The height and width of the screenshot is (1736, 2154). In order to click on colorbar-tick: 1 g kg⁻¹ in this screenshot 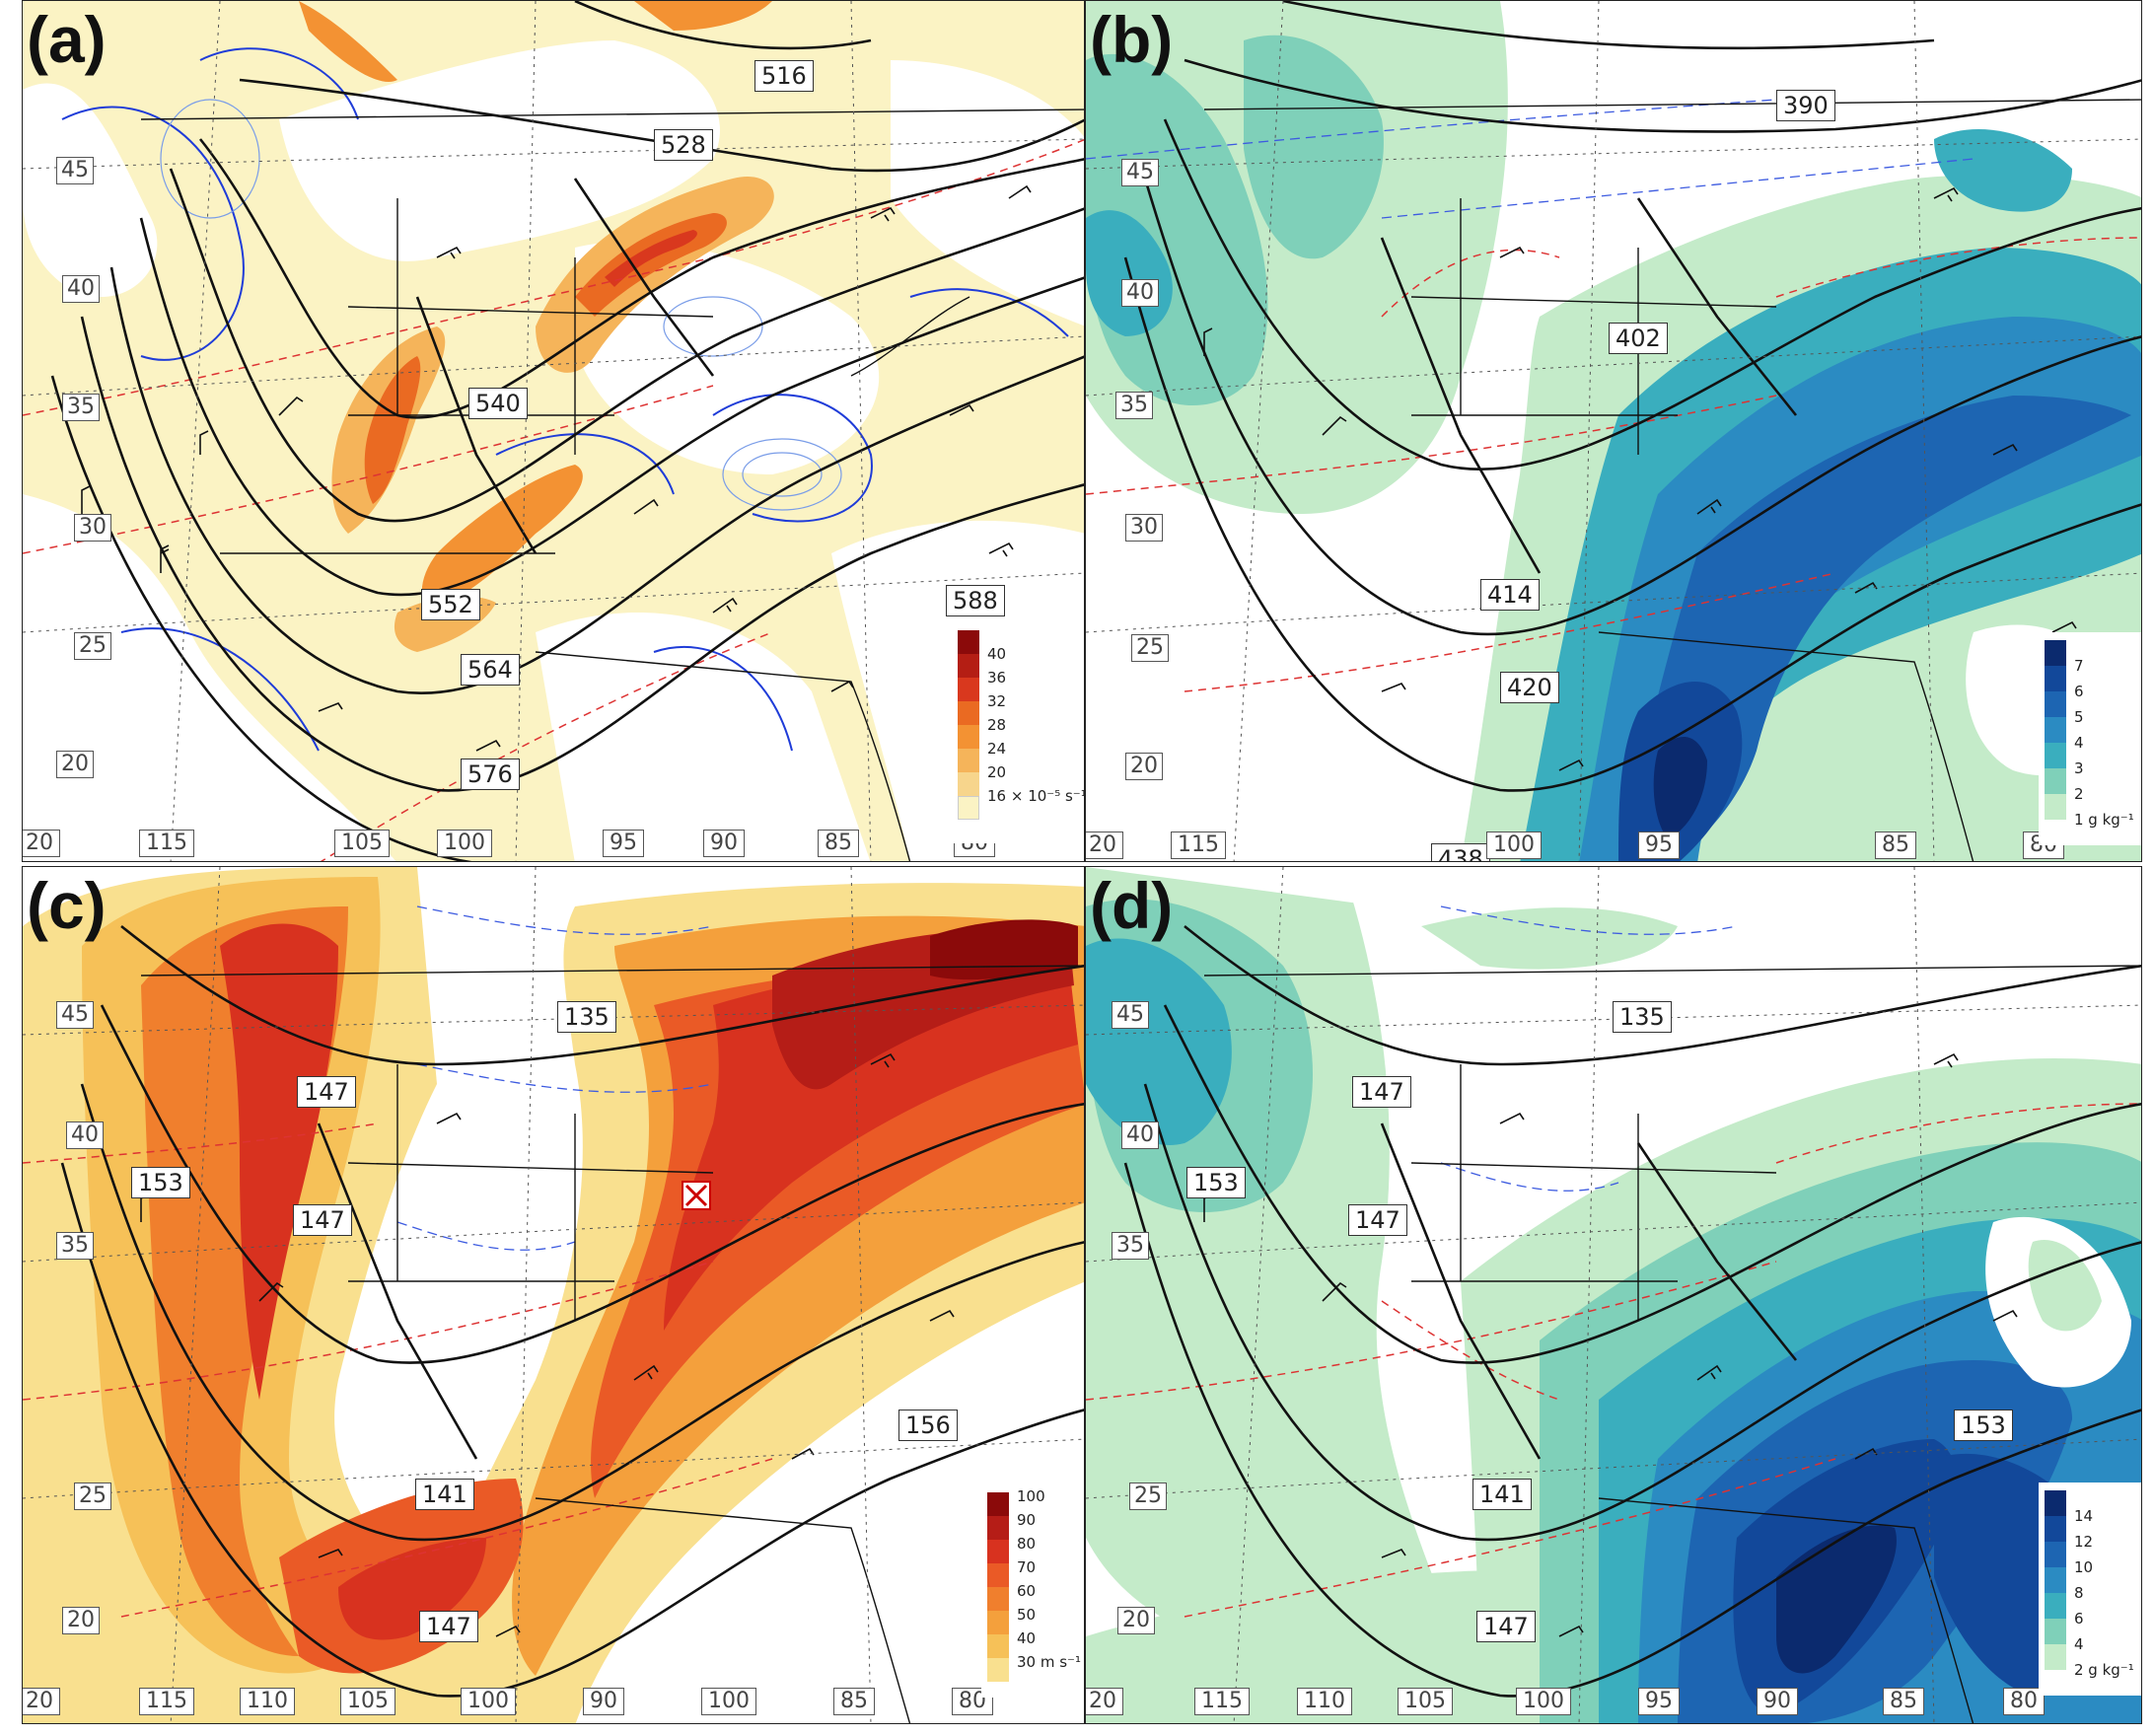, I will do `click(2104, 820)`.